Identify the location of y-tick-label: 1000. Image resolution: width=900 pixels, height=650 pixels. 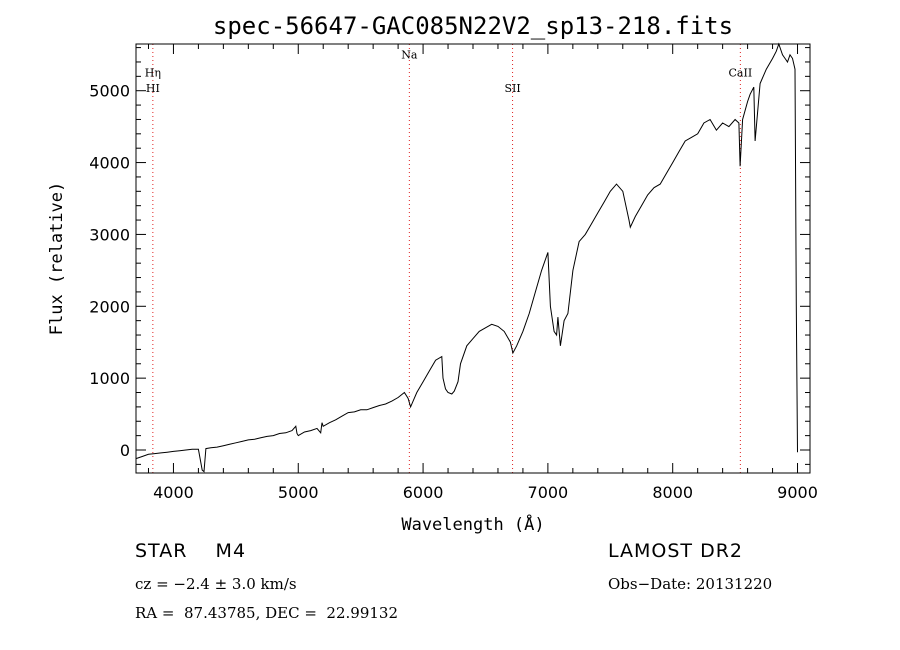
(109, 378).